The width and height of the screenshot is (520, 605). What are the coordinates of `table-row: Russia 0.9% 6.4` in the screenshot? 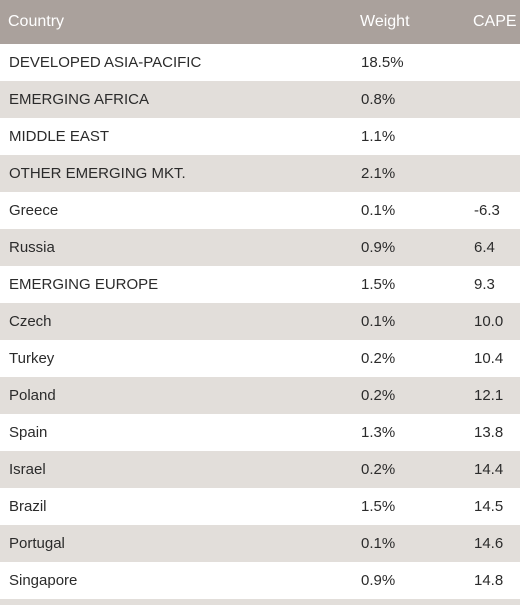 It's located at (260, 247).